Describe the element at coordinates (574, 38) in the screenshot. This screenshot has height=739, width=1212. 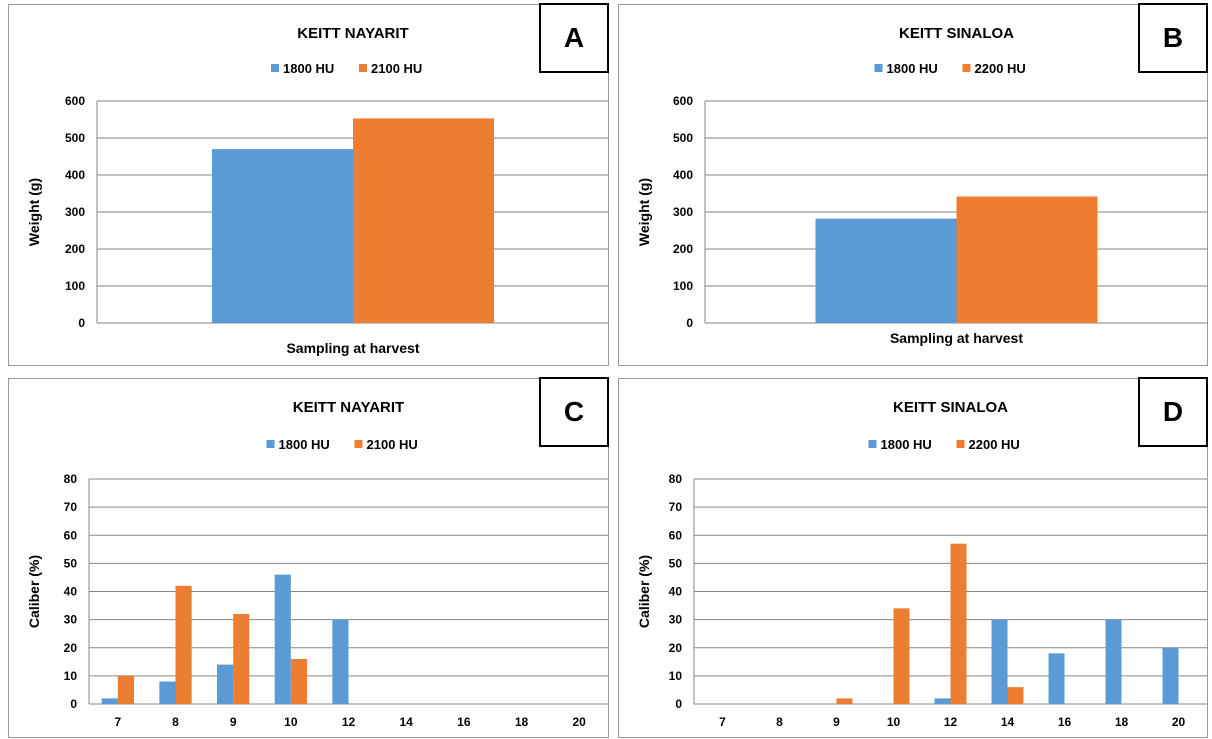
I see `panel-letter-a: A` at that location.